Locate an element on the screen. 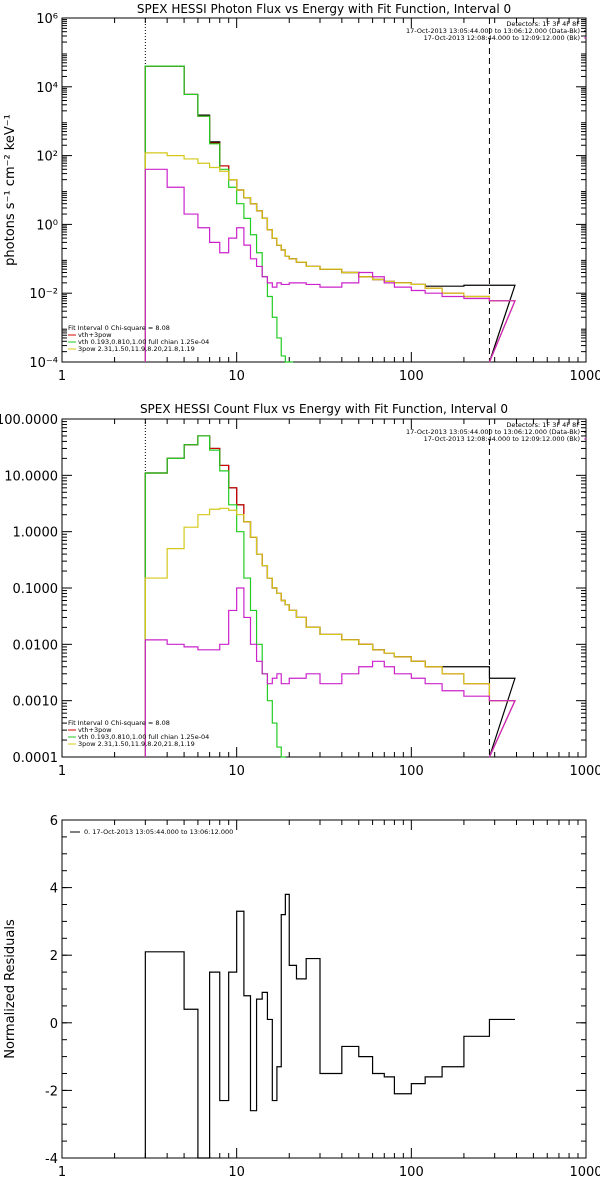  y-tick-label: 0.0010 is located at coordinates (36, 702).